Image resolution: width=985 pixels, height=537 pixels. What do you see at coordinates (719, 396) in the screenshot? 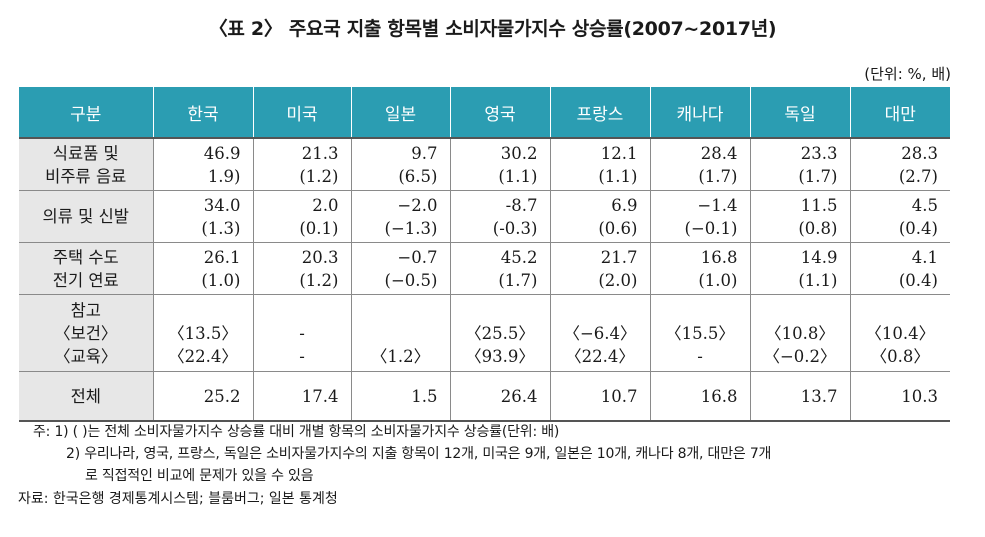
I see `cell-value: 16.8` at bounding box center [719, 396].